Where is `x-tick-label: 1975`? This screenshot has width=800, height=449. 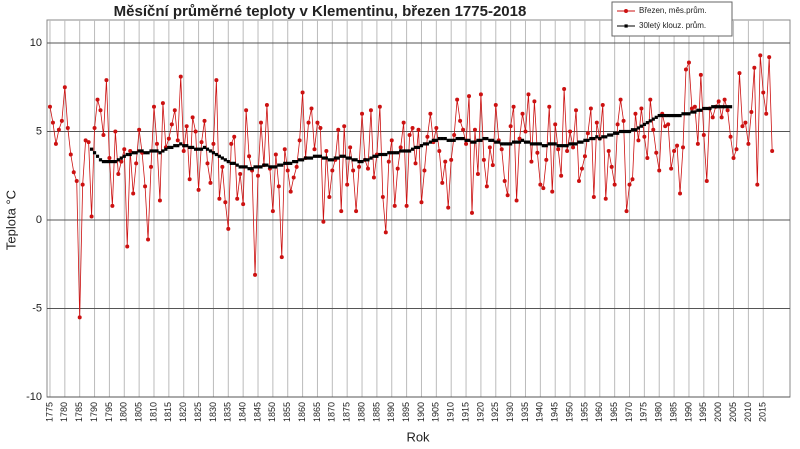 x-tick-label: 1975 is located at coordinates (644, 412).